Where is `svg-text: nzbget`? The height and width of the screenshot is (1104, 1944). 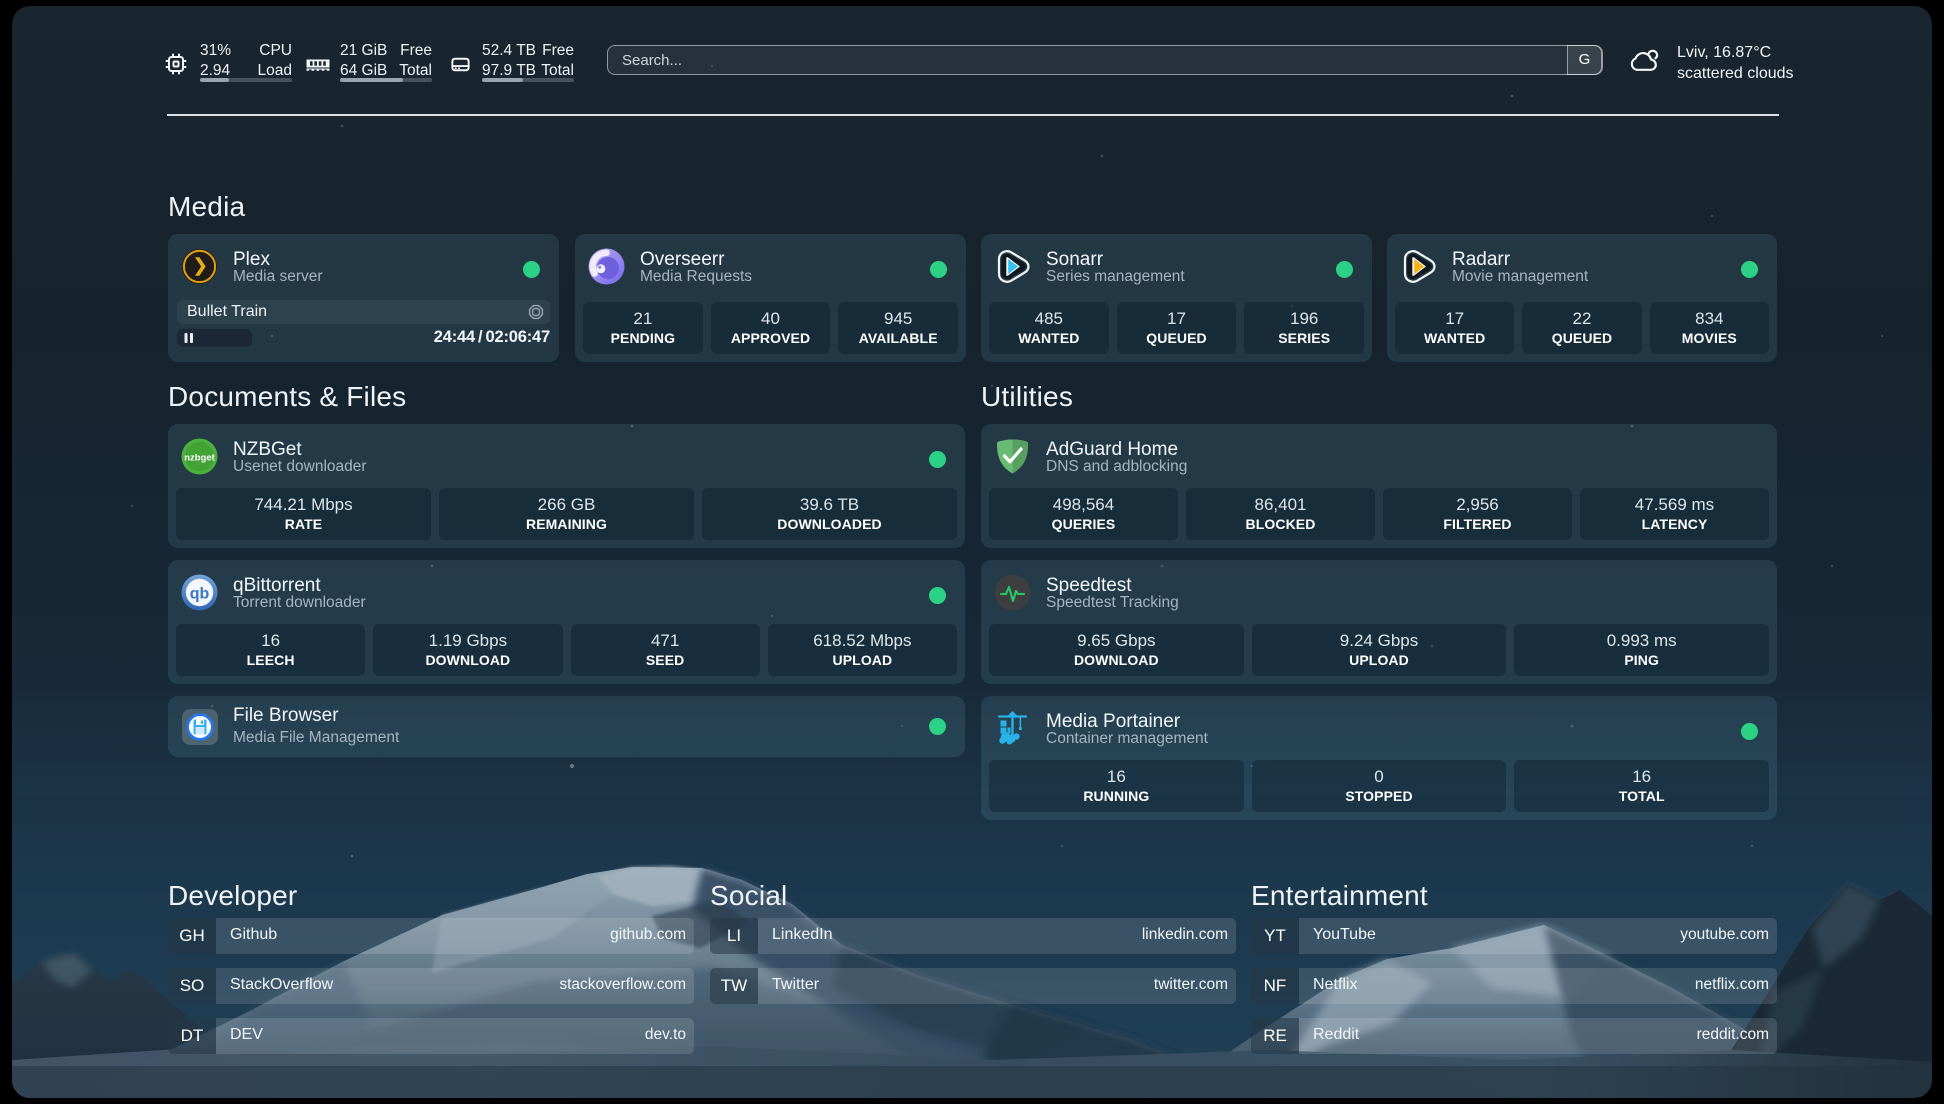
svg-text: nzbget is located at coordinates (199, 458).